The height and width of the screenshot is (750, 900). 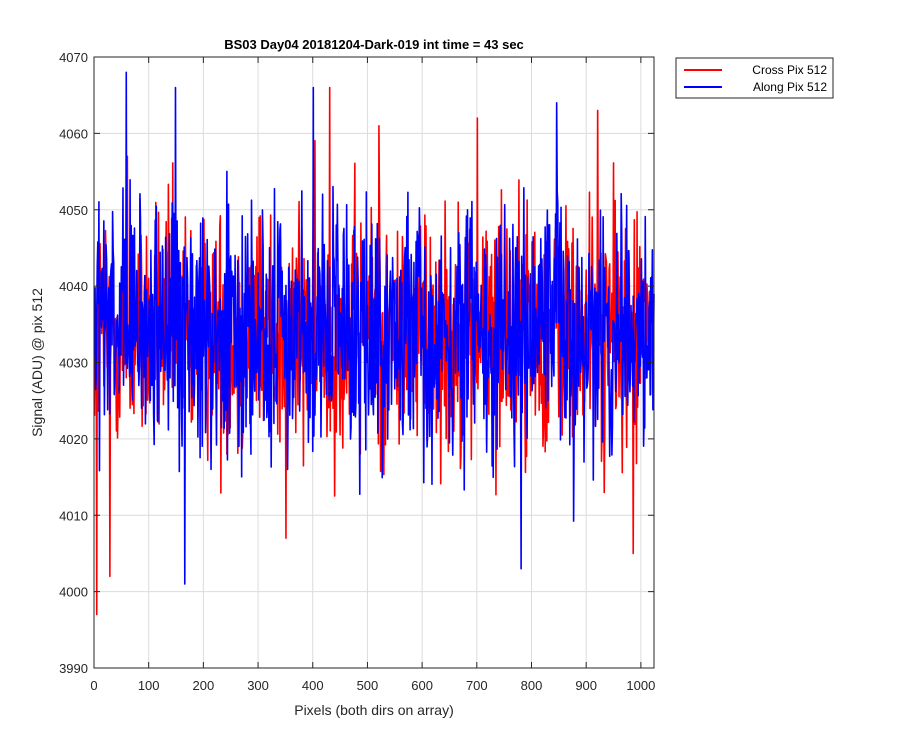 I want to click on x-tick-label: 500, so click(x=368, y=685).